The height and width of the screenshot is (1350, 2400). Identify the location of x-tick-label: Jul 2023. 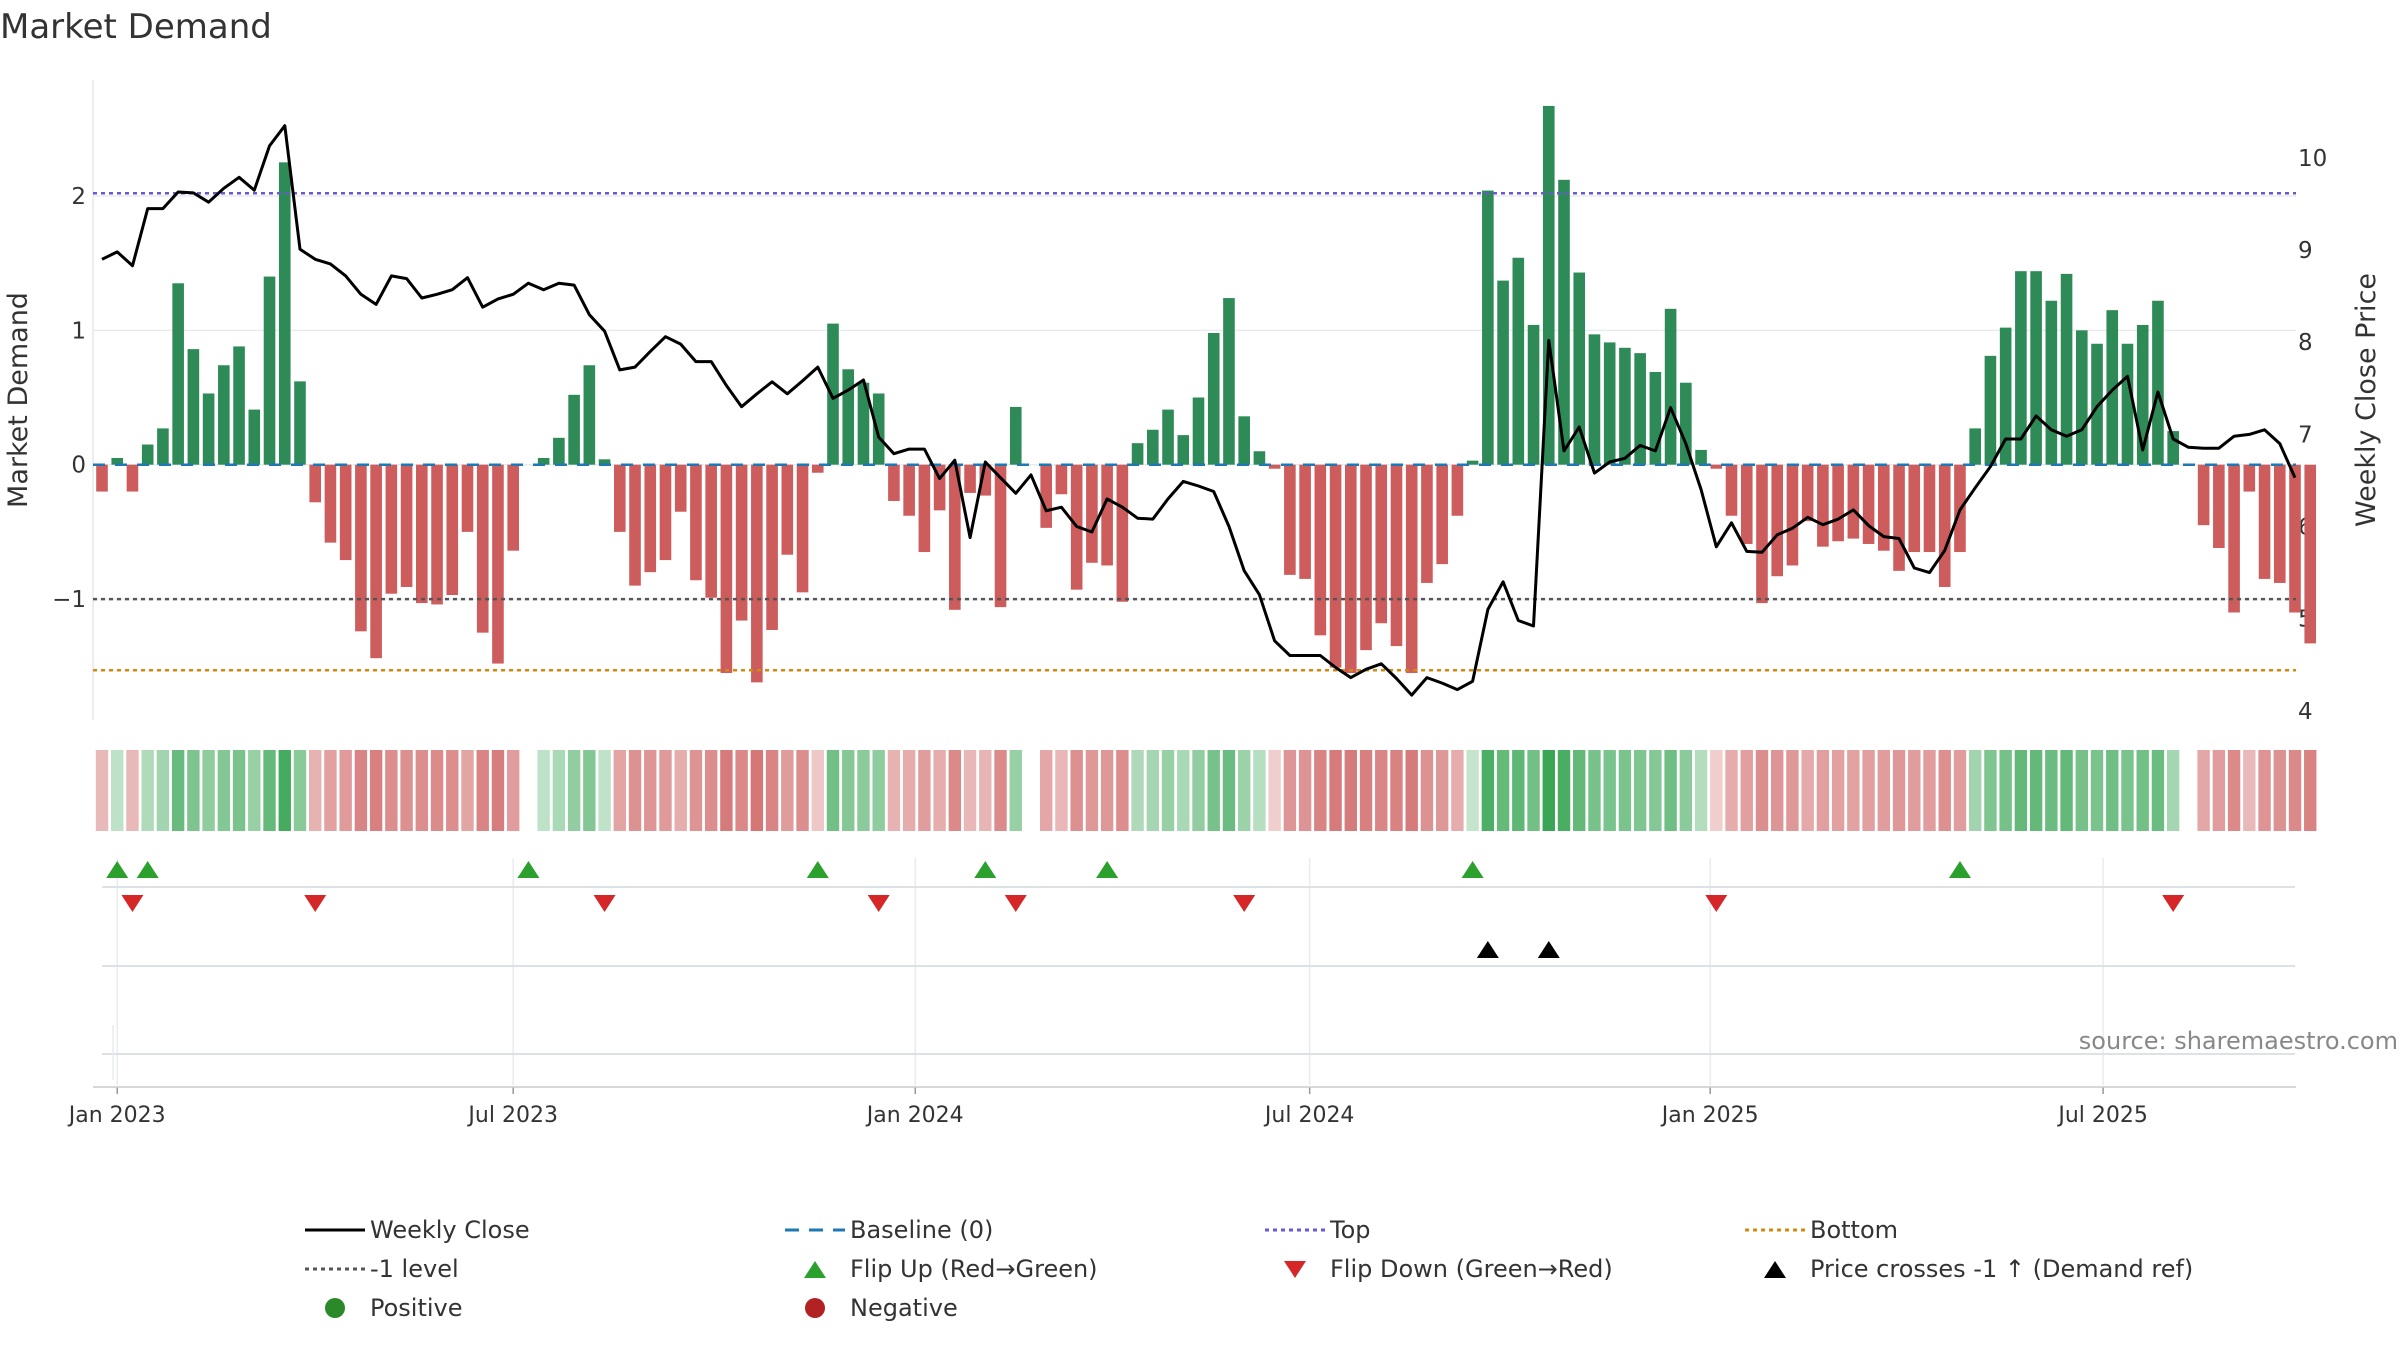
(512, 1115).